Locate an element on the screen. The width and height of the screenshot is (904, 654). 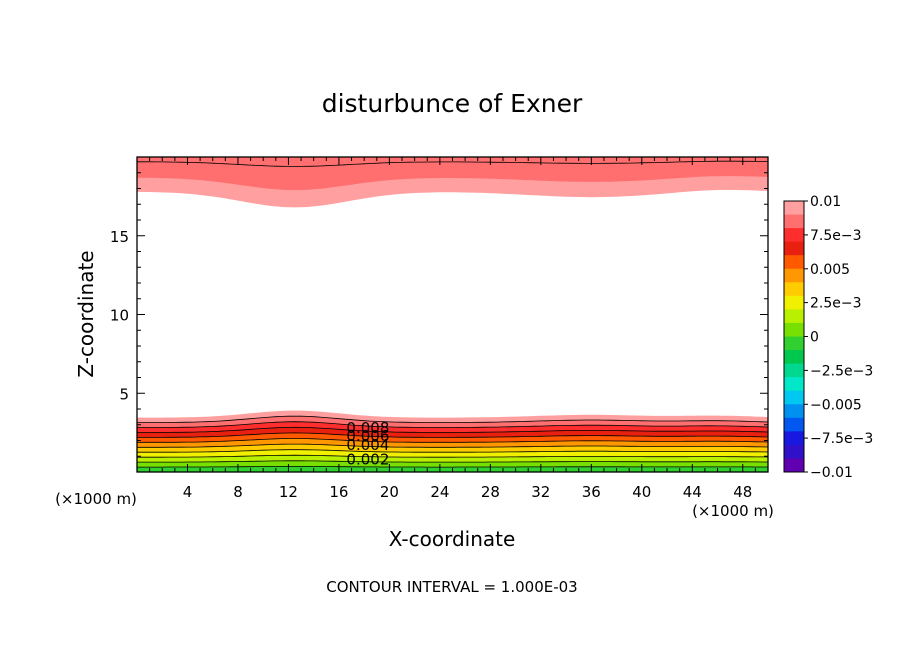
contour-label: 0.008 is located at coordinates (367, 428).